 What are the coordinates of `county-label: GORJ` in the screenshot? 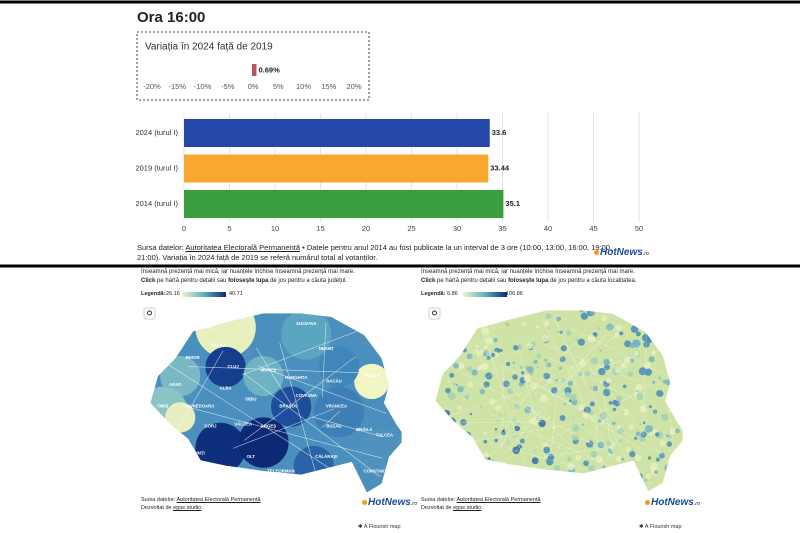 It's located at (210, 426).